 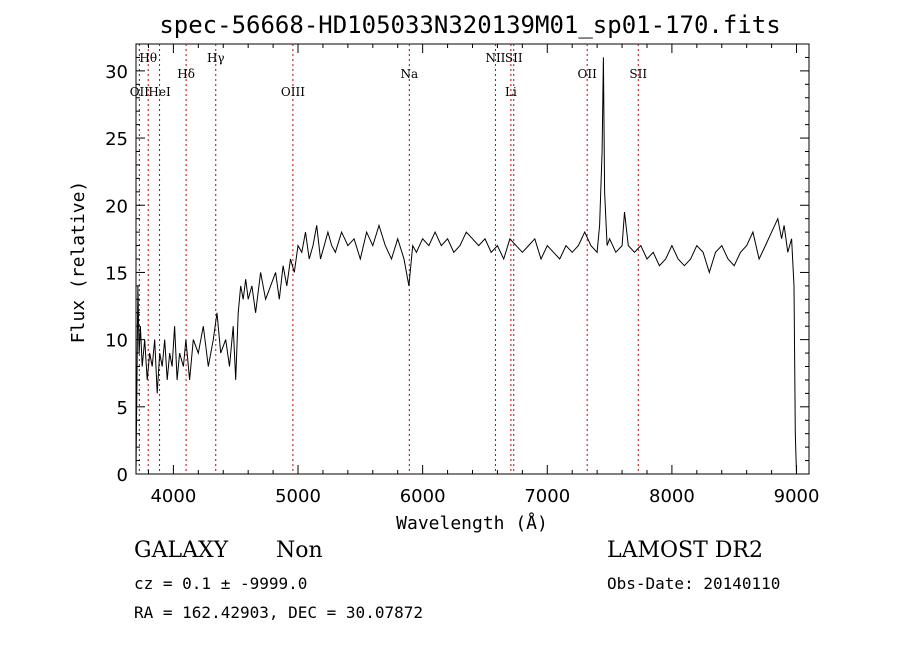 I want to click on x-tick-label: 7000, so click(x=547, y=496).